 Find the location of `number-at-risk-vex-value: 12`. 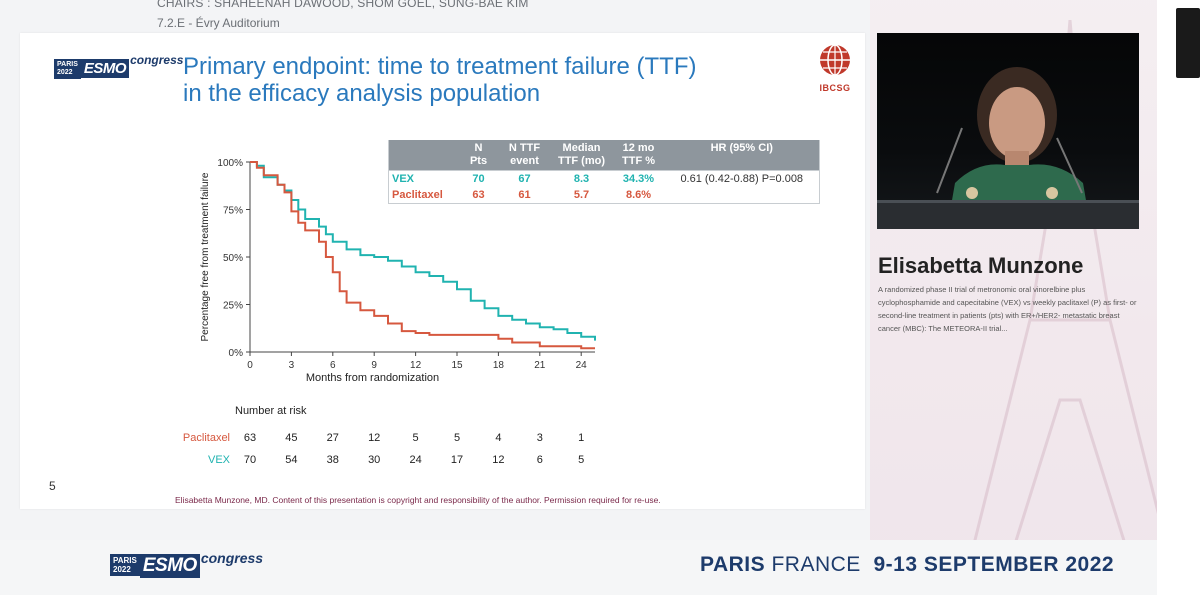

number-at-risk-vex-value: 12 is located at coordinates (498, 460).